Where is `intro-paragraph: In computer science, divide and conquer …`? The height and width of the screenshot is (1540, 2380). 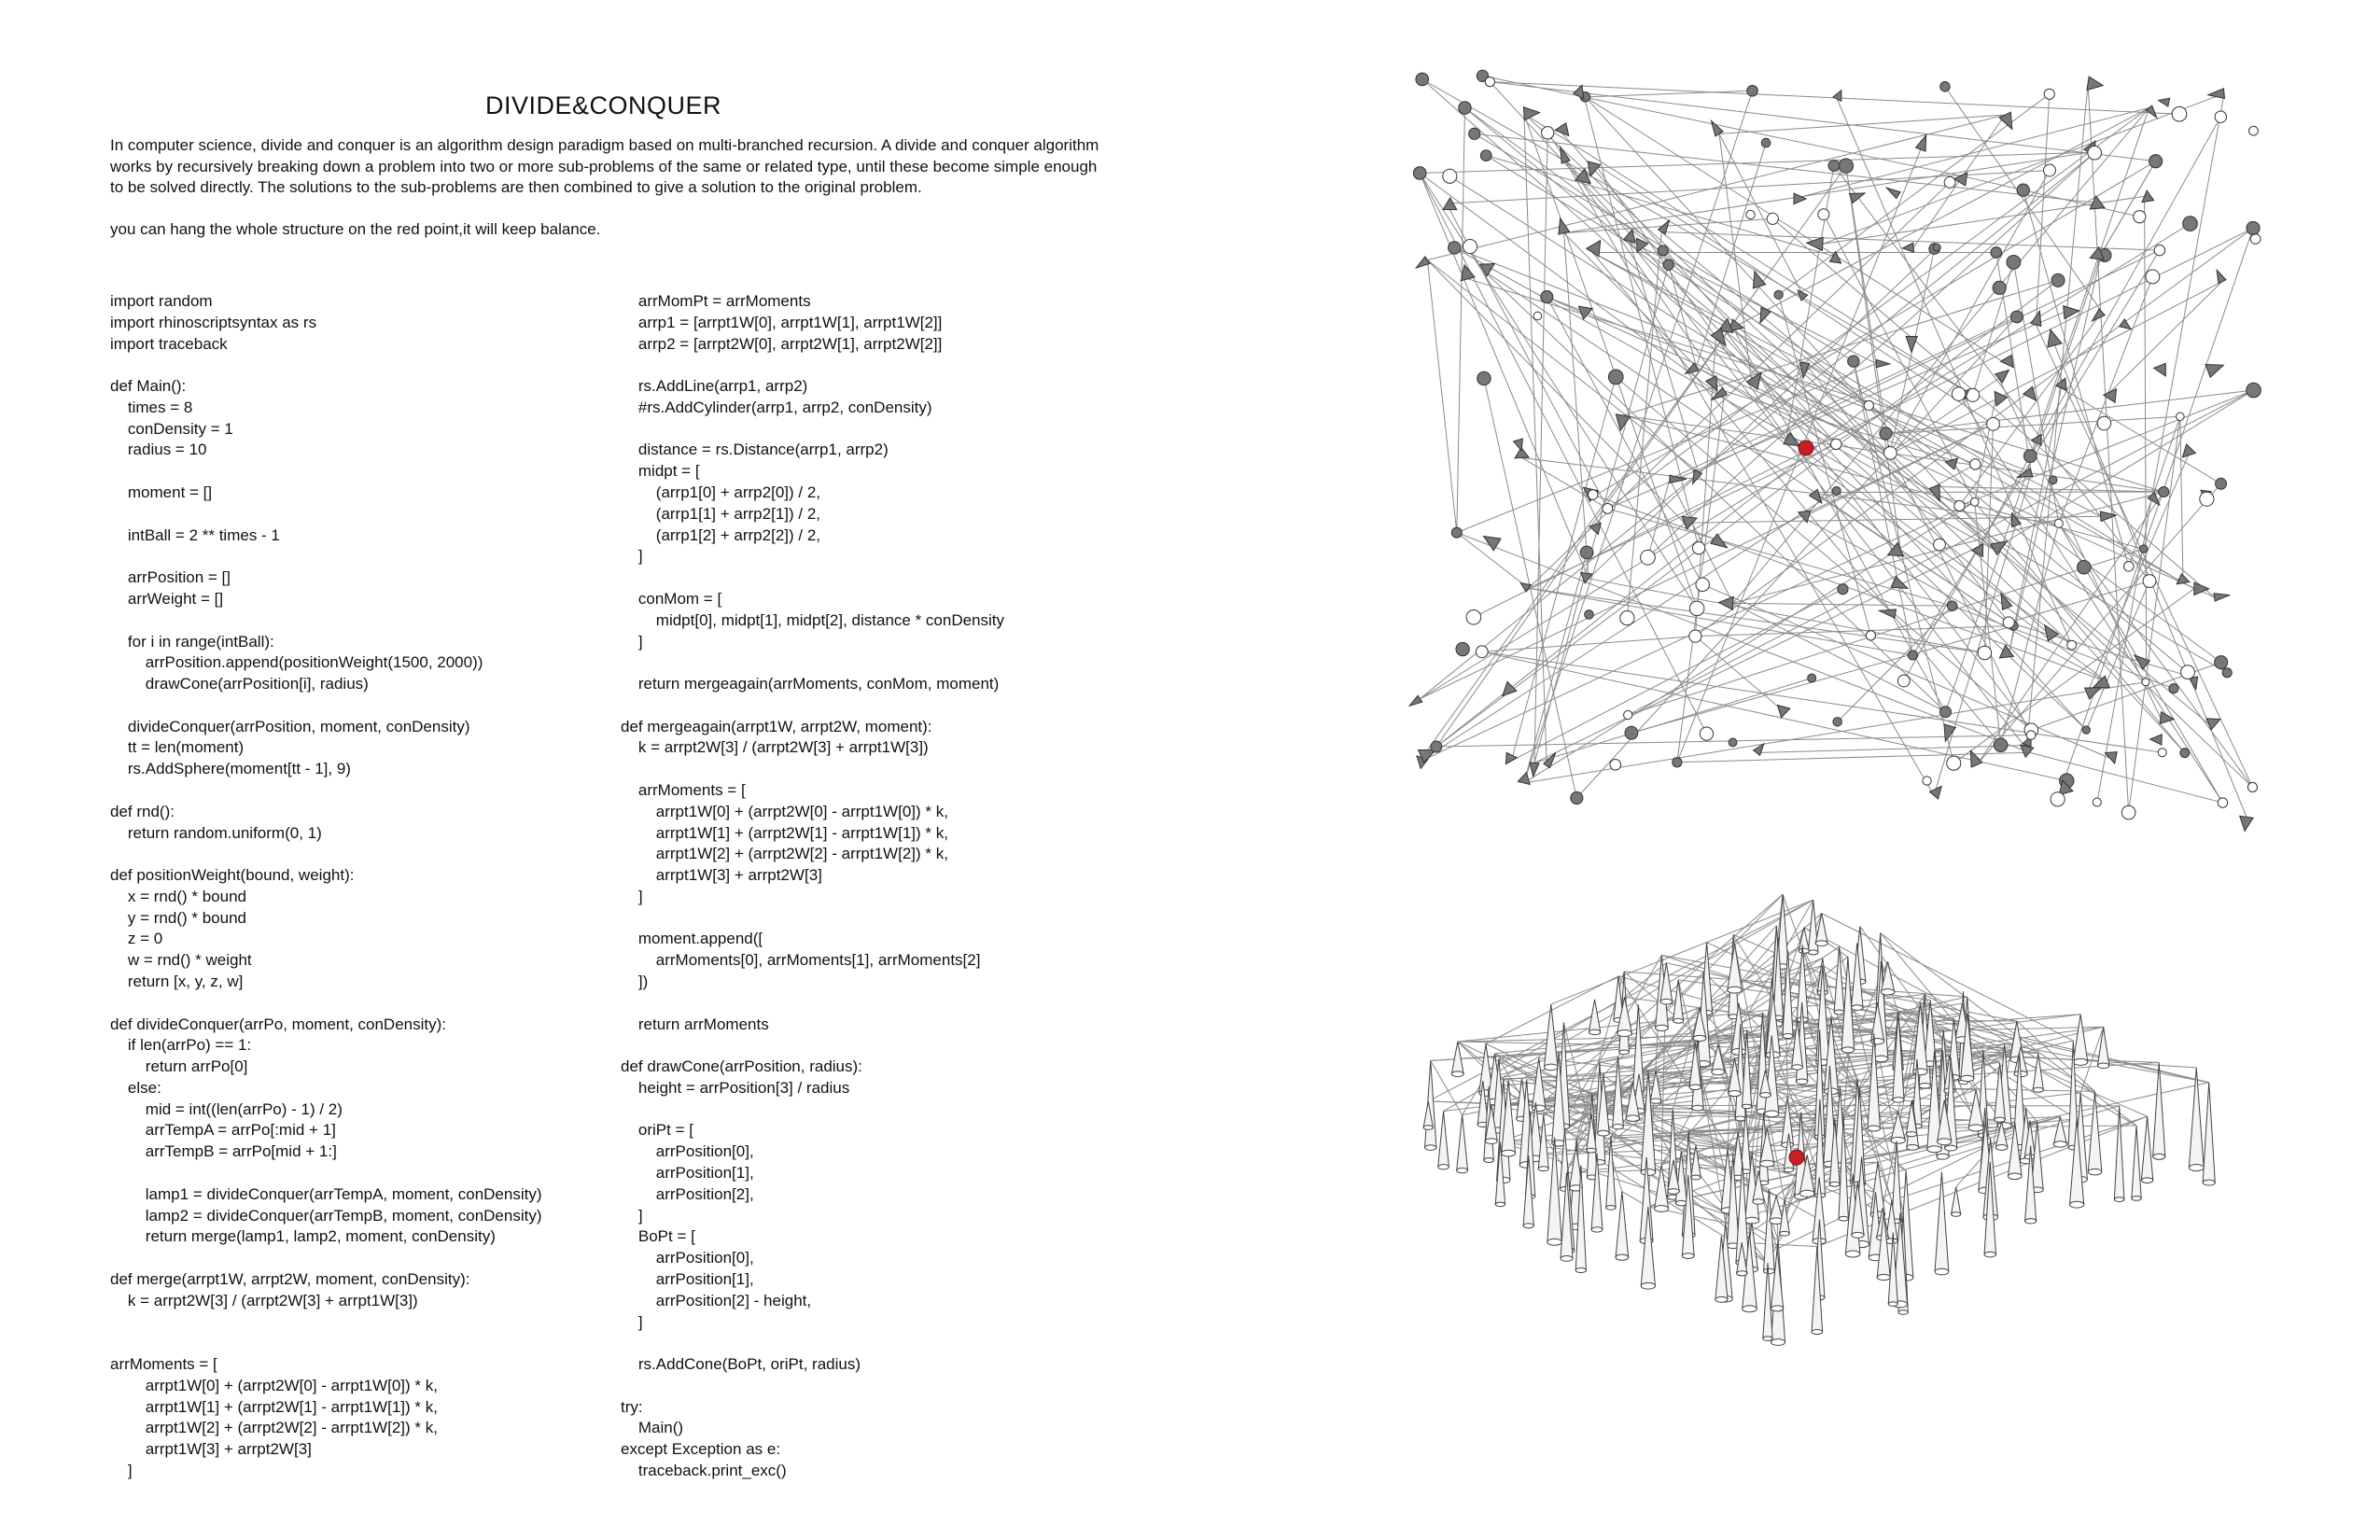
intro-paragraph: In computer science, divide and conquer … is located at coordinates (604, 166).